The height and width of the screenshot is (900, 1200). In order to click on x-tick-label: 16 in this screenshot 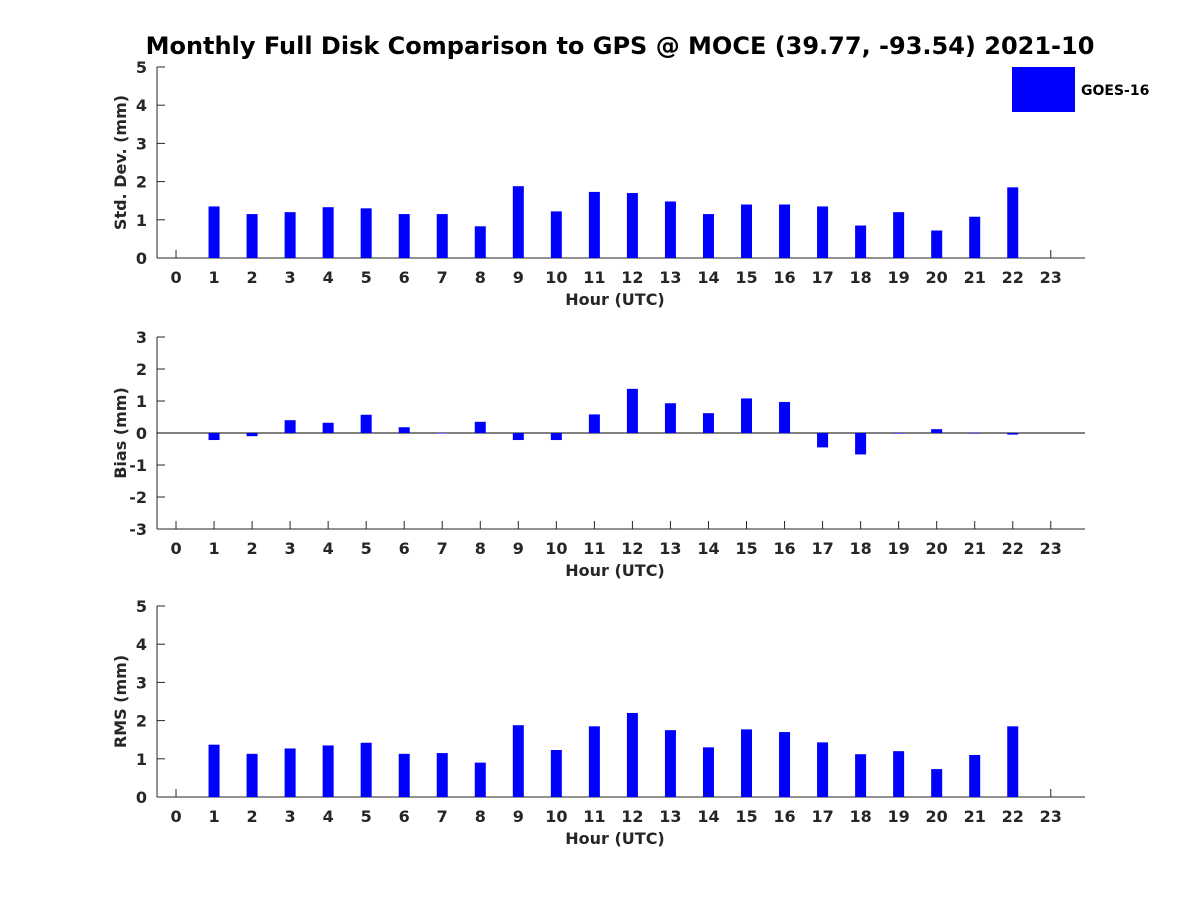, I will do `click(784, 816)`.